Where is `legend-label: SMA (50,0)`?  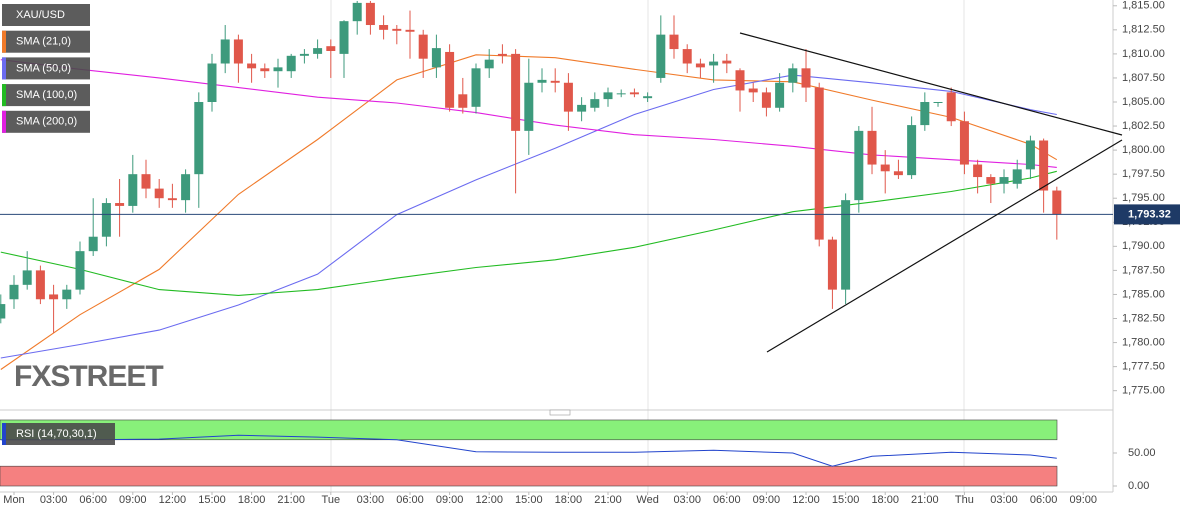
legend-label: SMA (50,0) is located at coordinates (43, 68).